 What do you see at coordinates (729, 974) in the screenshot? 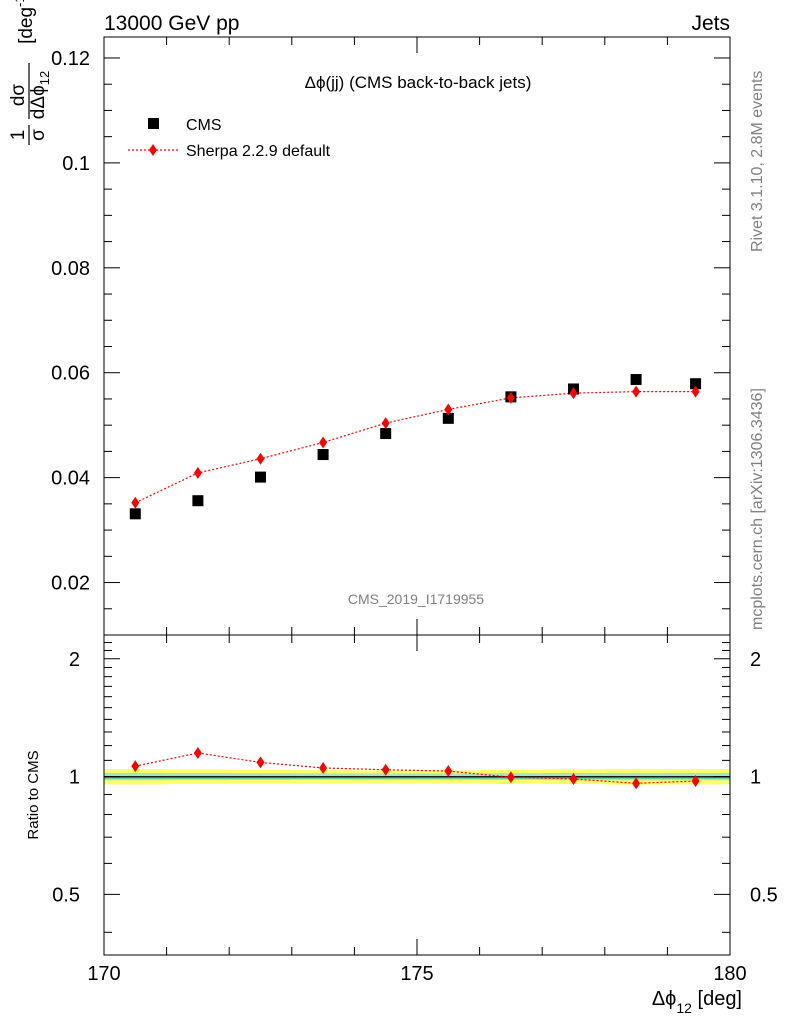
I see `x-tick-label: 180` at bounding box center [729, 974].